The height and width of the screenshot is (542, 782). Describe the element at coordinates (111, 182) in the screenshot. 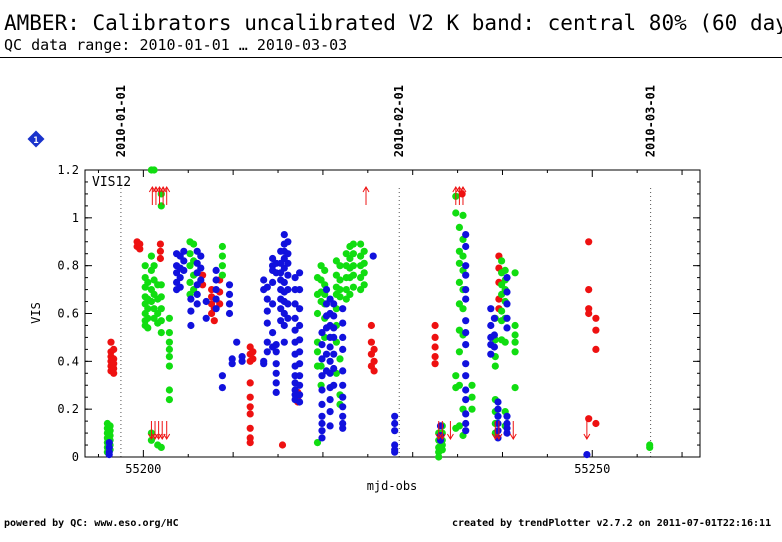

I see `panel-label: VIS12` at that location.